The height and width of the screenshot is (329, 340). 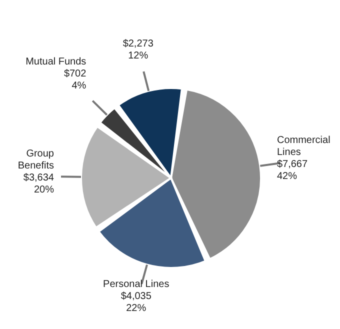 What do you see at coordinates (138, 50) in the screenshot?
I see `data-label: $2,273 12%` at bounding box center [138, 50].